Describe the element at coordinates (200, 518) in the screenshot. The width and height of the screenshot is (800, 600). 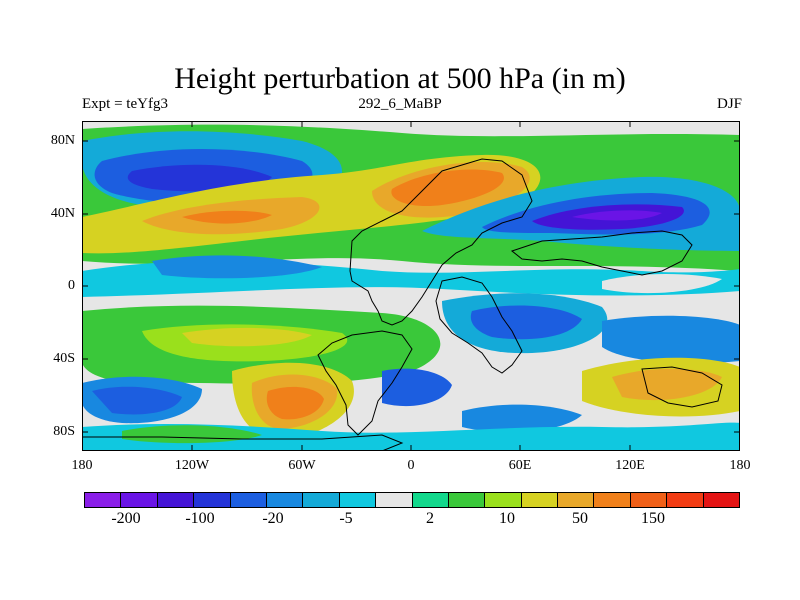
I see `colorbar-label-minus100: -100` at that location.